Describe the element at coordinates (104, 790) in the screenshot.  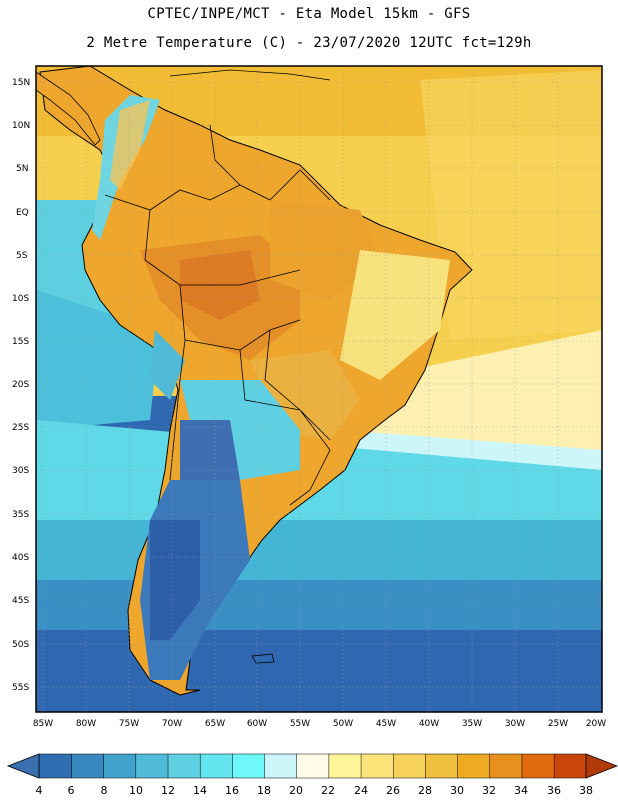
I see `colorbar-tick-label: 8` at that location.